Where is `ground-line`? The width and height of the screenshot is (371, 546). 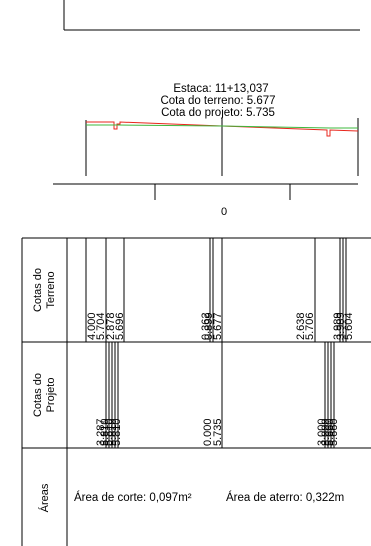
ground-line is located at coordinates (222, 129).